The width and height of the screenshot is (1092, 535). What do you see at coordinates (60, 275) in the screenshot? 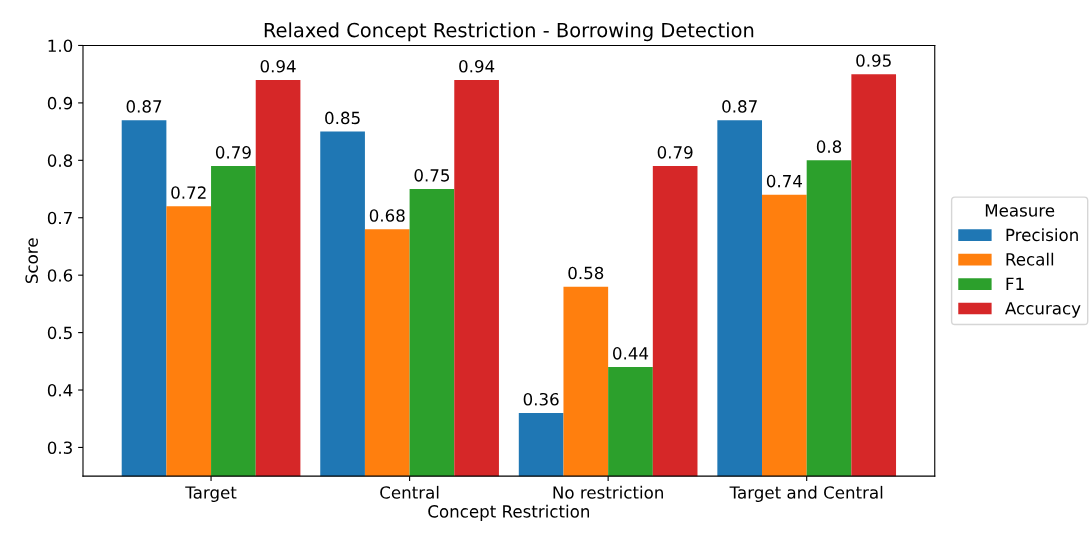
I see `y-tick-label: 0.6` at bounding box center [60, 275].